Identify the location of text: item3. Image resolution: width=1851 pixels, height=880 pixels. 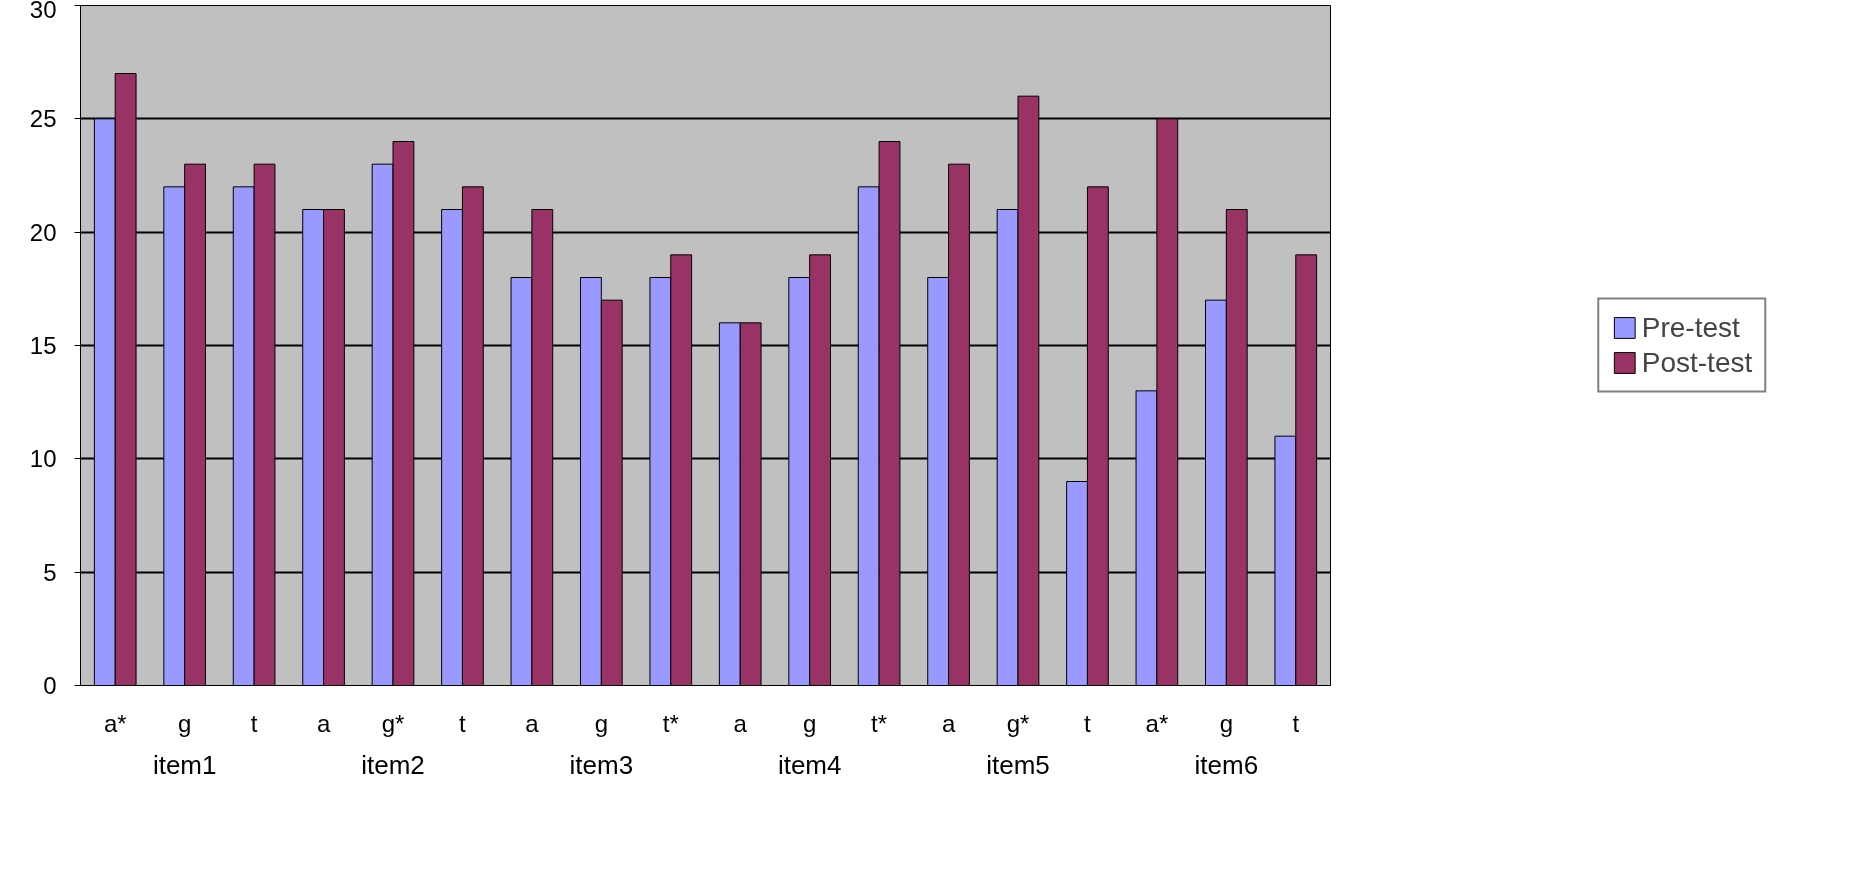
(601, 764).